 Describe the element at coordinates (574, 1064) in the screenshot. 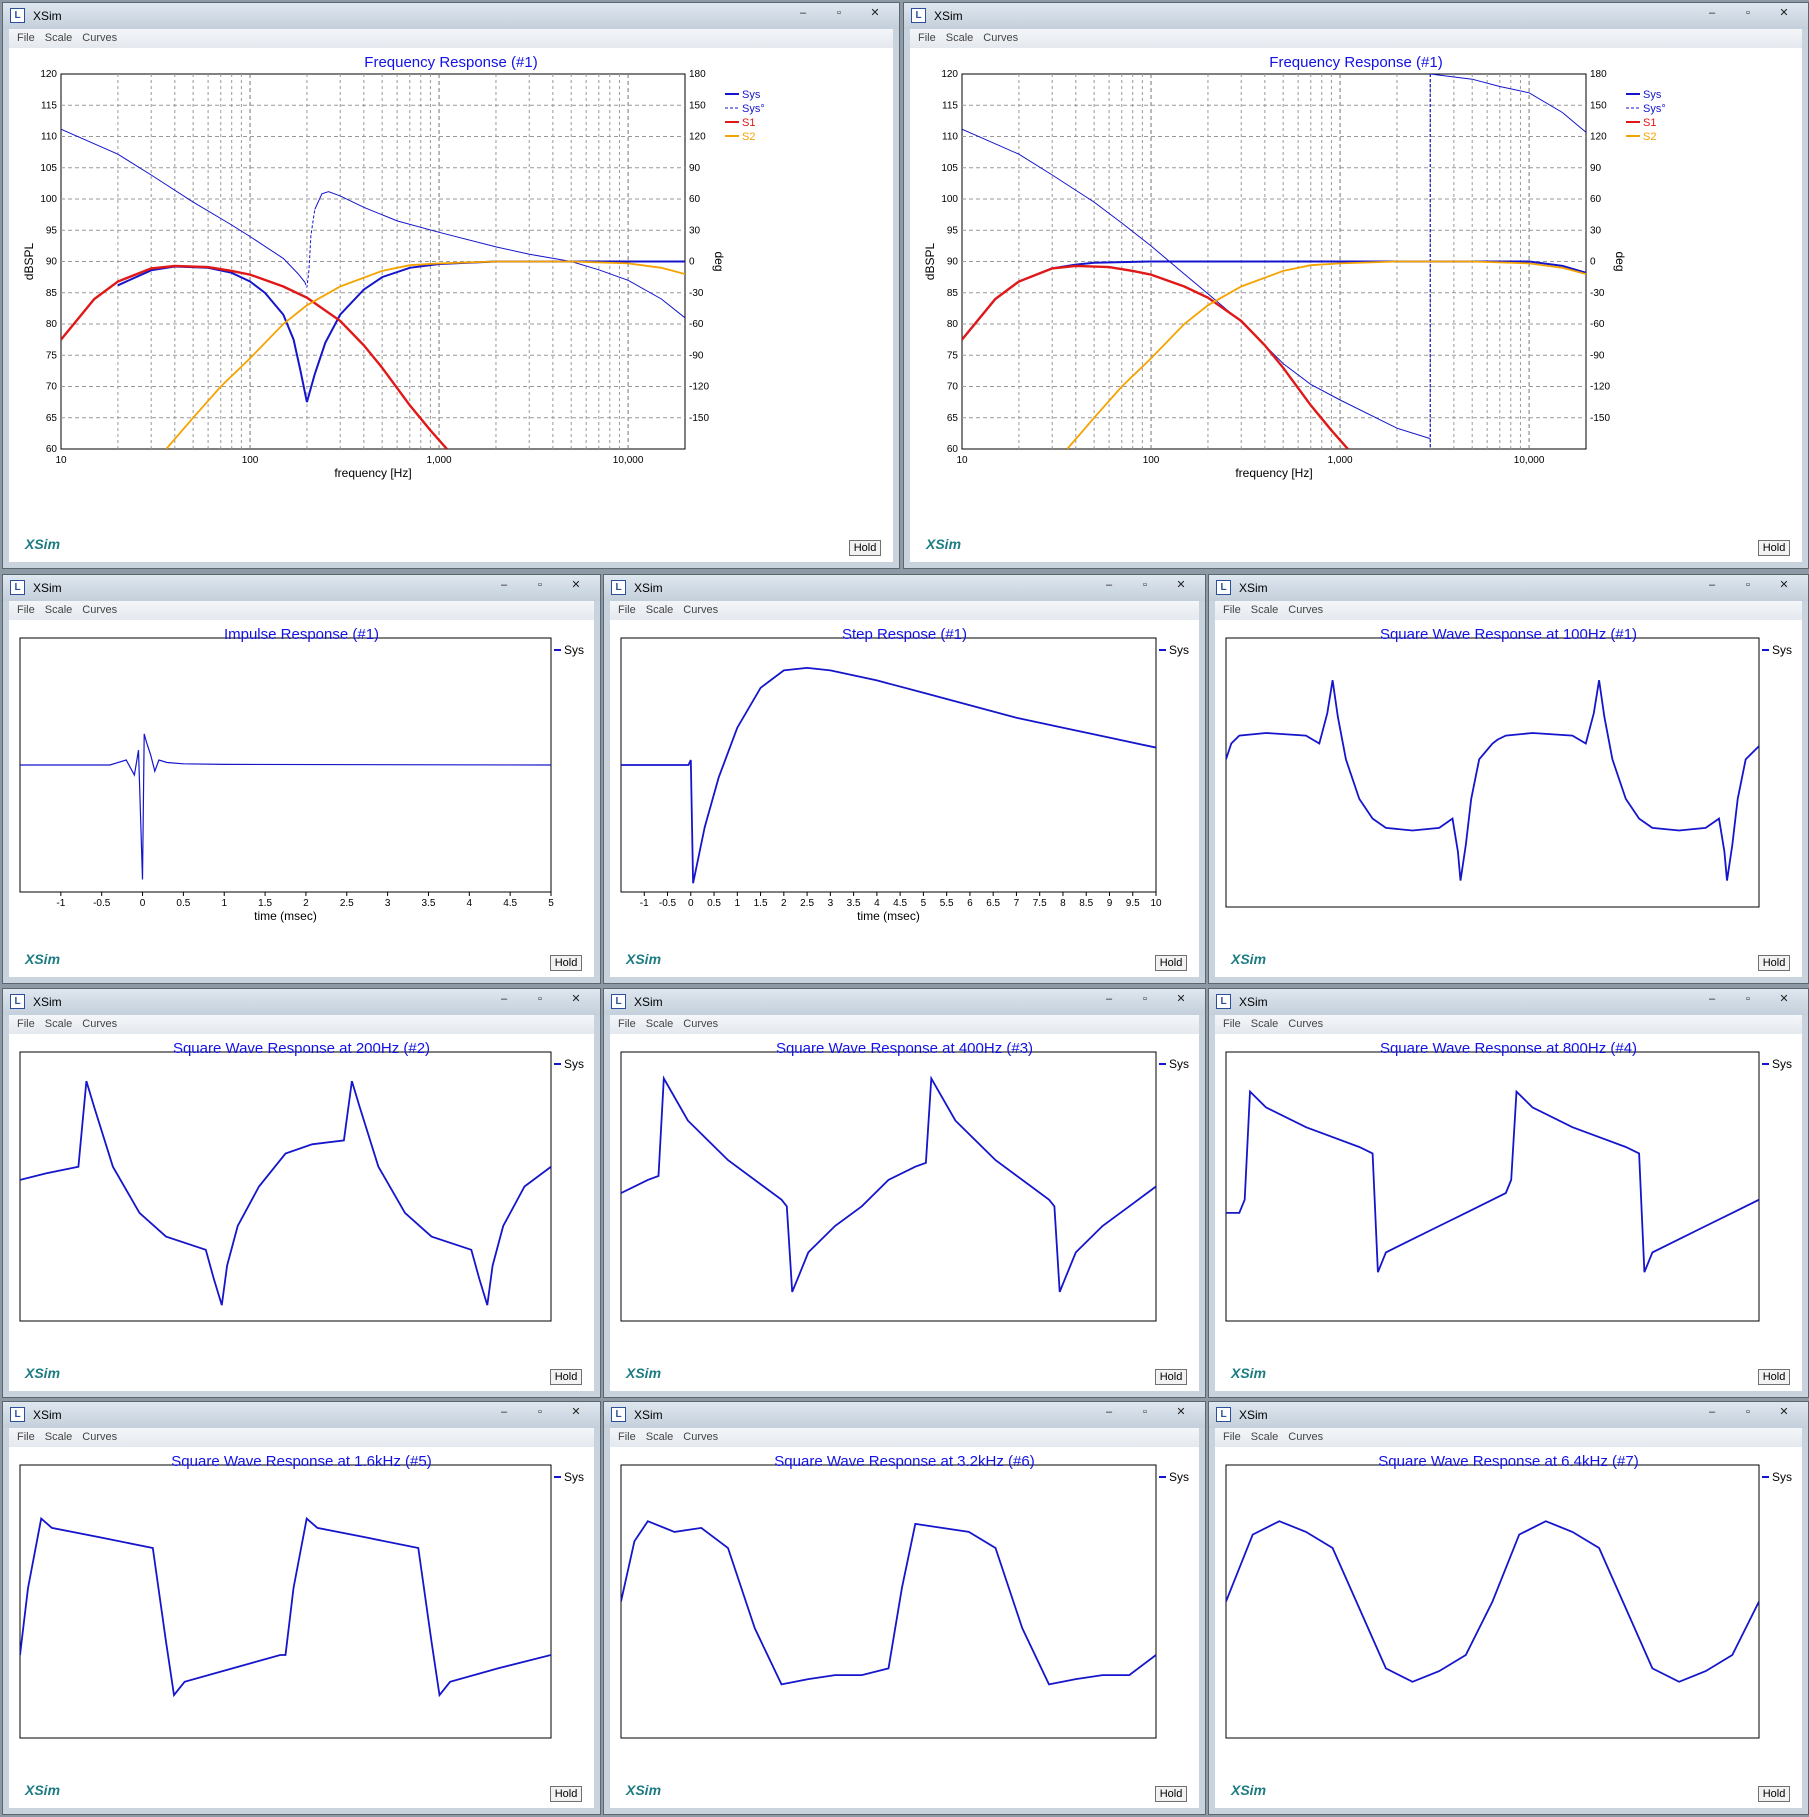

I see `legend-sys: Sys` at that location.